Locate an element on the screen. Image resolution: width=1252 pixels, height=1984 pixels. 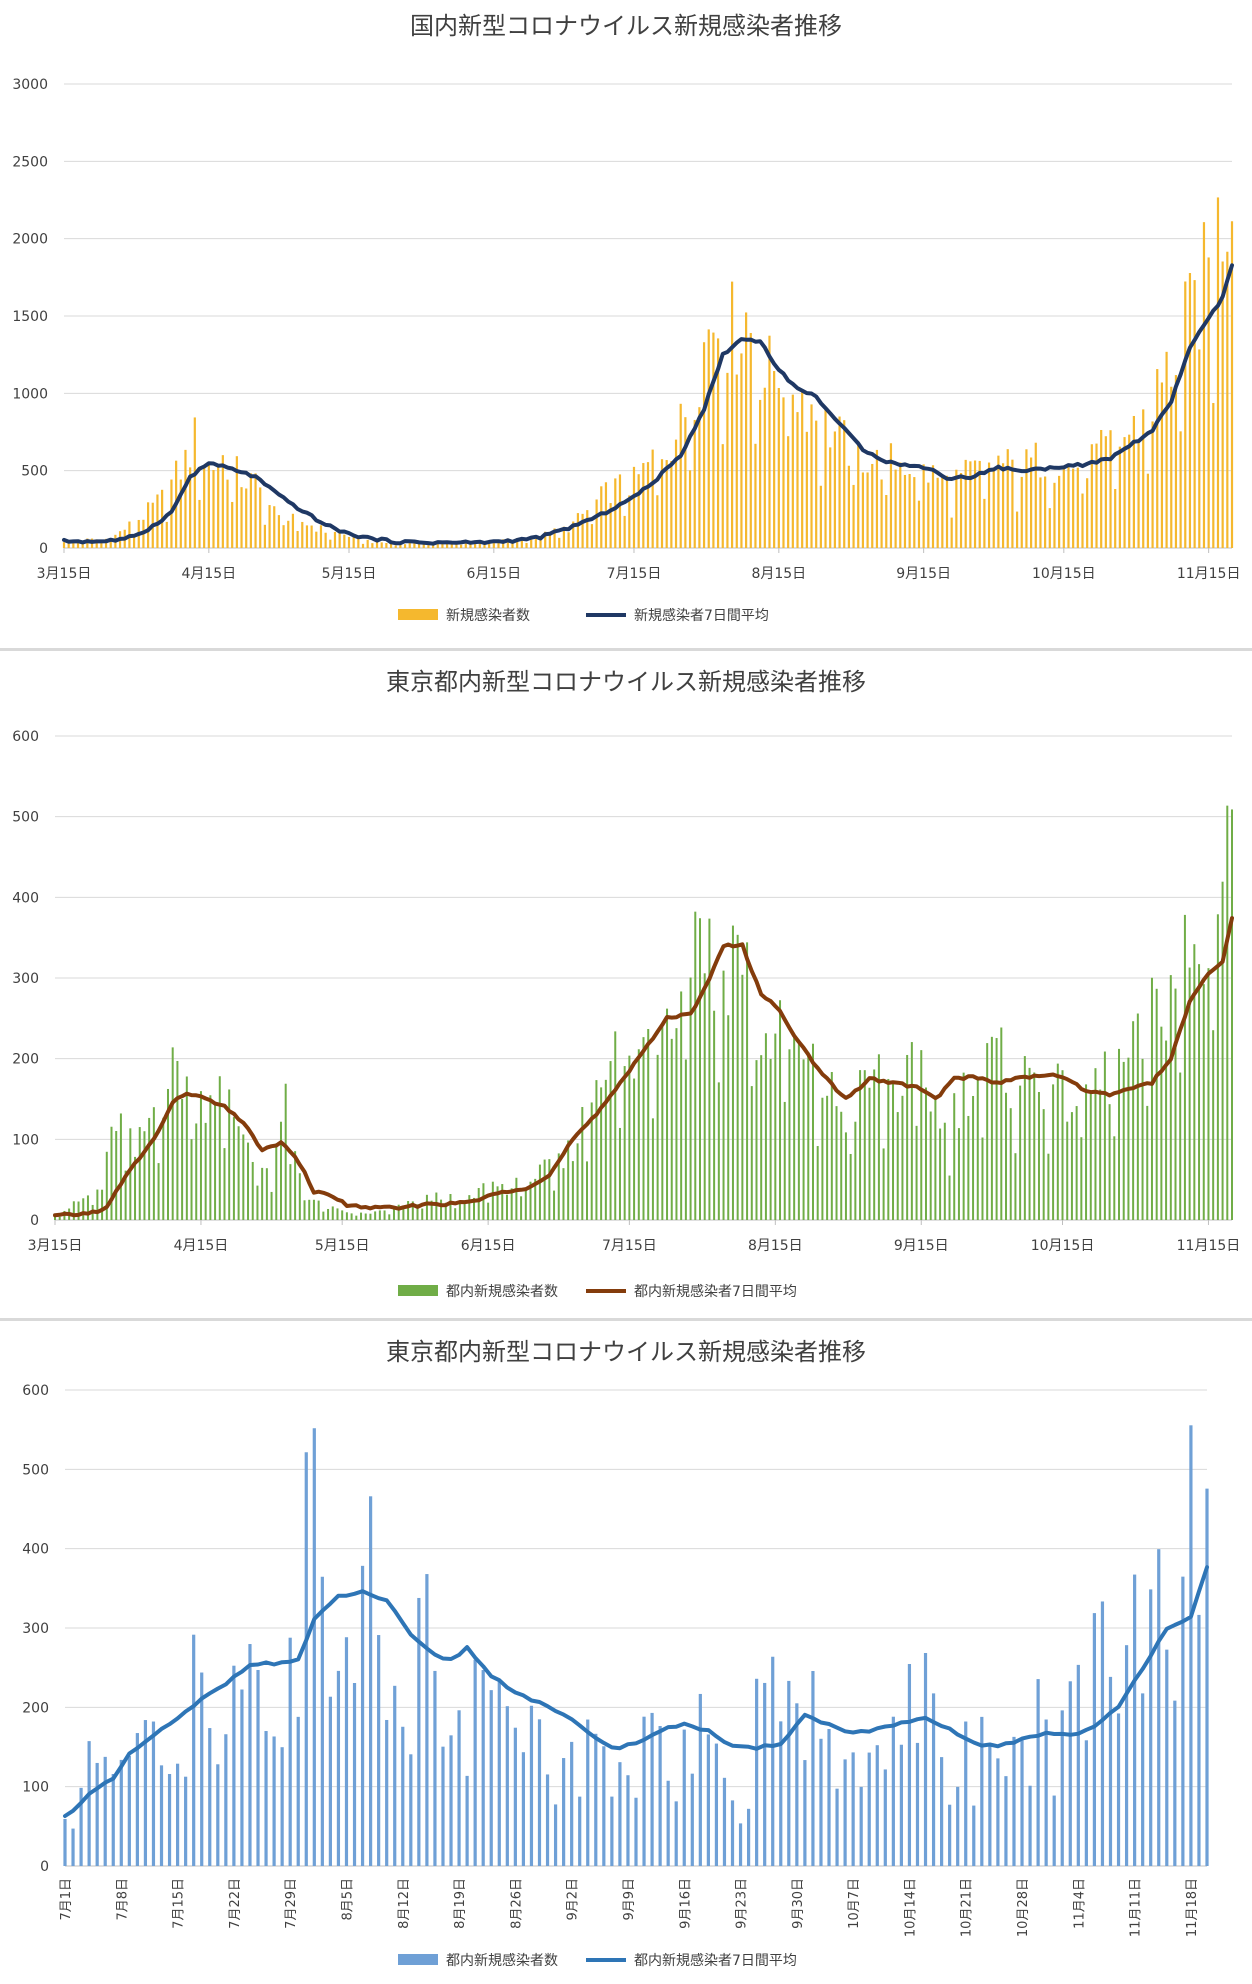
y-tick-label: 1000 is located at coordinates (30, 394).